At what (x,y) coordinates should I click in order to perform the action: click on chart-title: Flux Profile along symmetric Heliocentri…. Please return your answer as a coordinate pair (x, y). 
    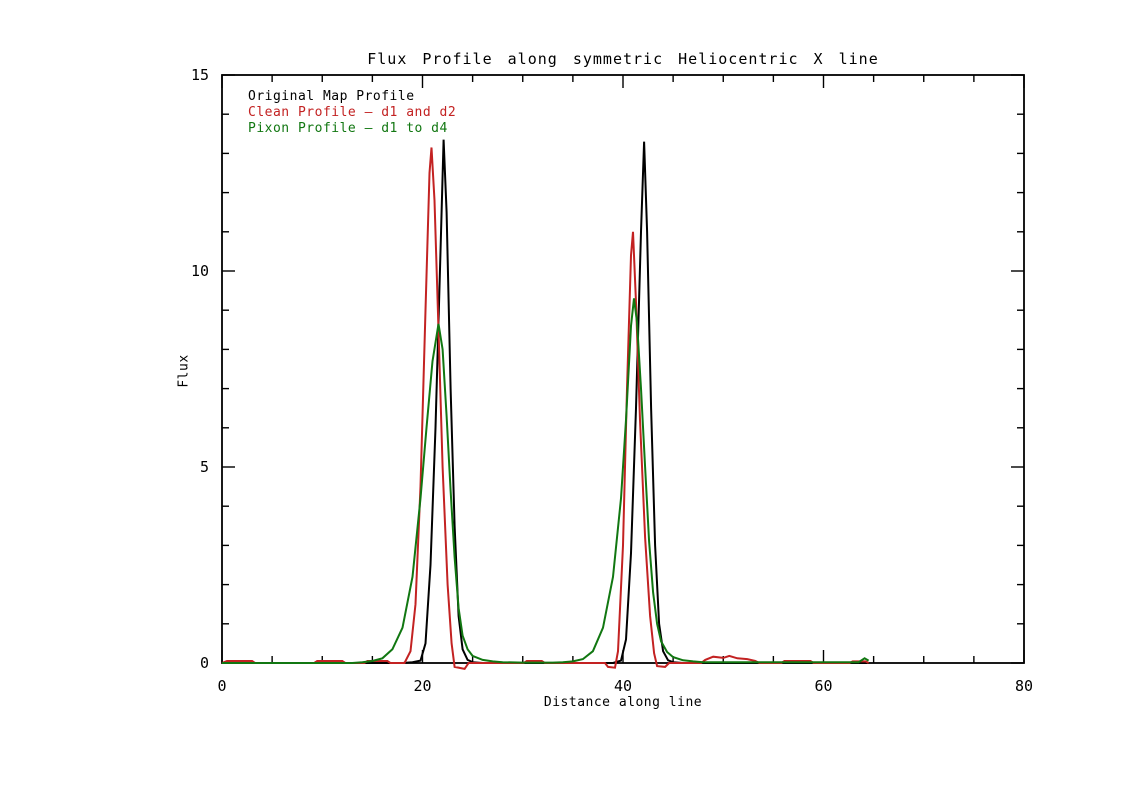
    Looking at the image, I should click on (623, 59).